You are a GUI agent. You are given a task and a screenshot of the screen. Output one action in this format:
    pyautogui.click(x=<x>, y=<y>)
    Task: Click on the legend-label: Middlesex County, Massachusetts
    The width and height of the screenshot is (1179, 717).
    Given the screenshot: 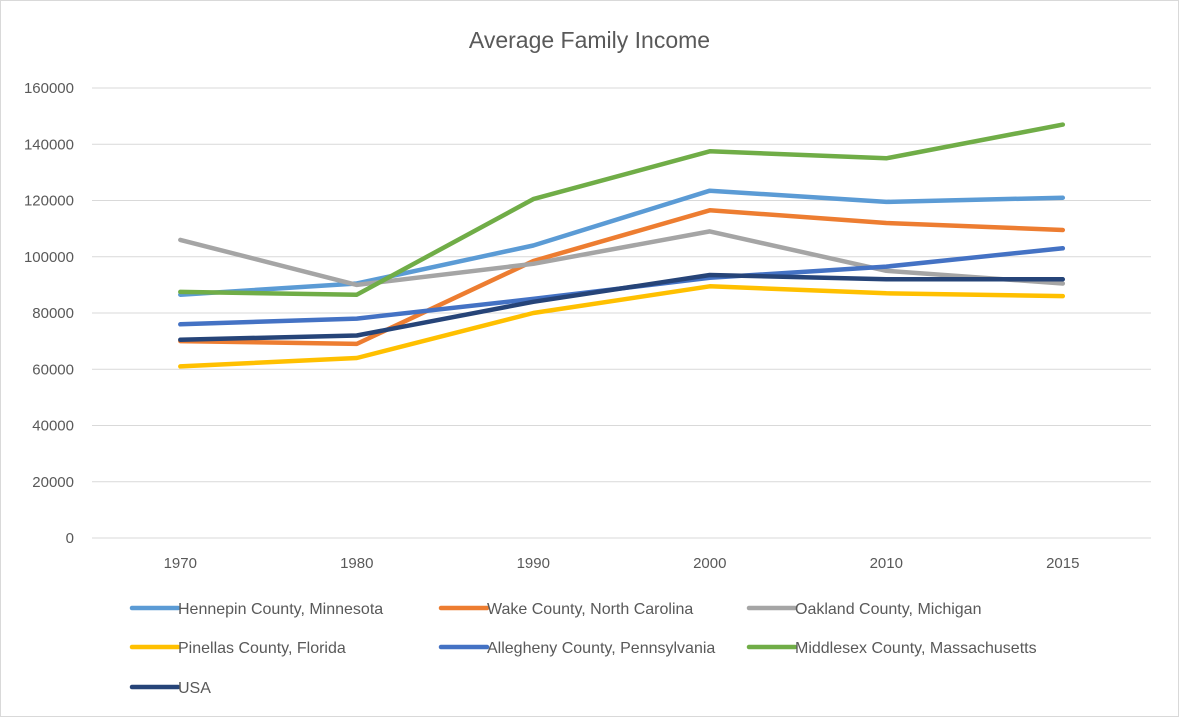 What is the action you would take?
    pyautogui.click(x=916, y=648)
    